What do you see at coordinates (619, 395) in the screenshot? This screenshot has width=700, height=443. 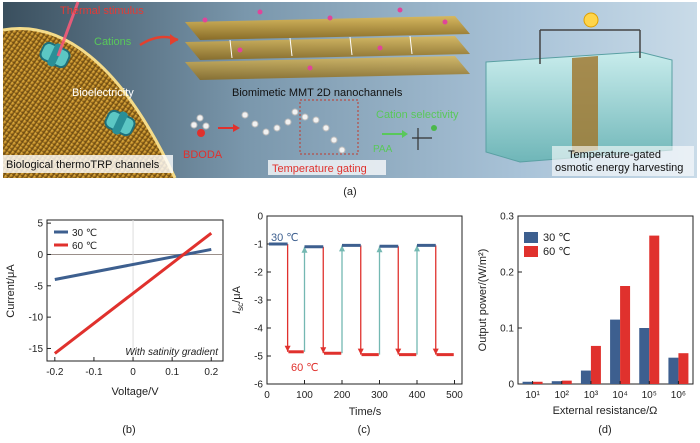 I see `chart-d-xtick-label: 10⁴` at bounding box center [619, 395].